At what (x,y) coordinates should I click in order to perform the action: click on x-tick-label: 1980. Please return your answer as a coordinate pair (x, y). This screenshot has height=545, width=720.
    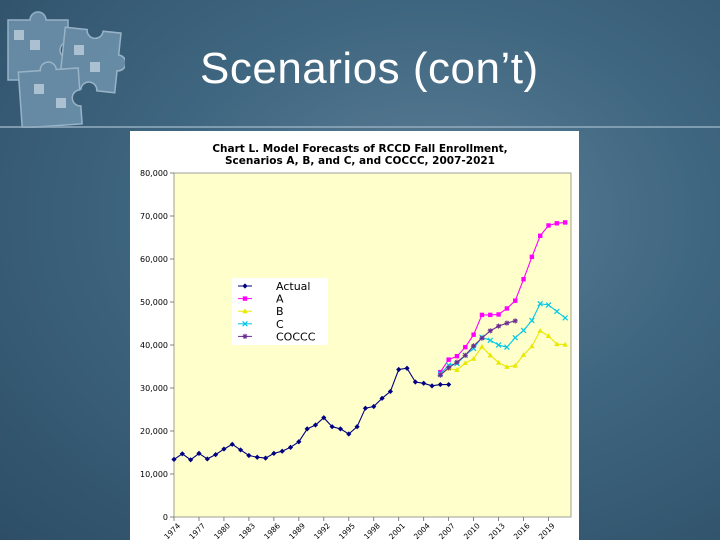
    Looking at the image, I should click on (222, 530).